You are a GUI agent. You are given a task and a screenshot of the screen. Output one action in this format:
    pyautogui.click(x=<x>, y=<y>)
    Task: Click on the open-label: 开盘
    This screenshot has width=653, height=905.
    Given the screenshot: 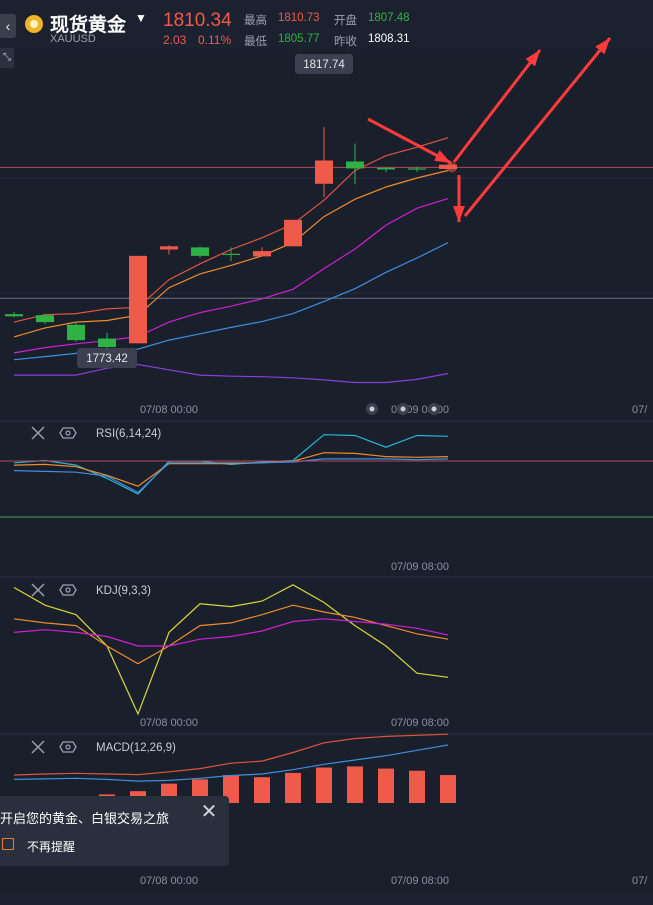 What is the action you would take?
    pyautogui.click(x=345, y=21)
    